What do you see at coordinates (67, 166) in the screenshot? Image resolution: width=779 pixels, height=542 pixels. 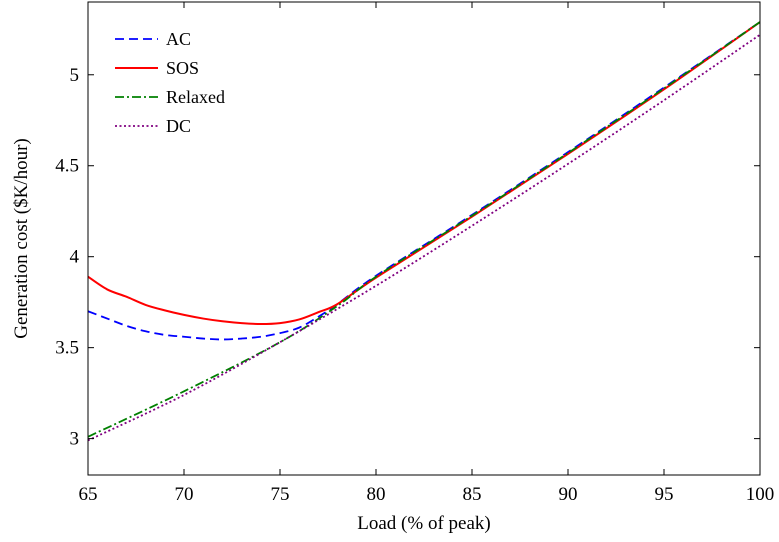 I see `y-tick-label: 4.5` at bounding box center [67, 166].